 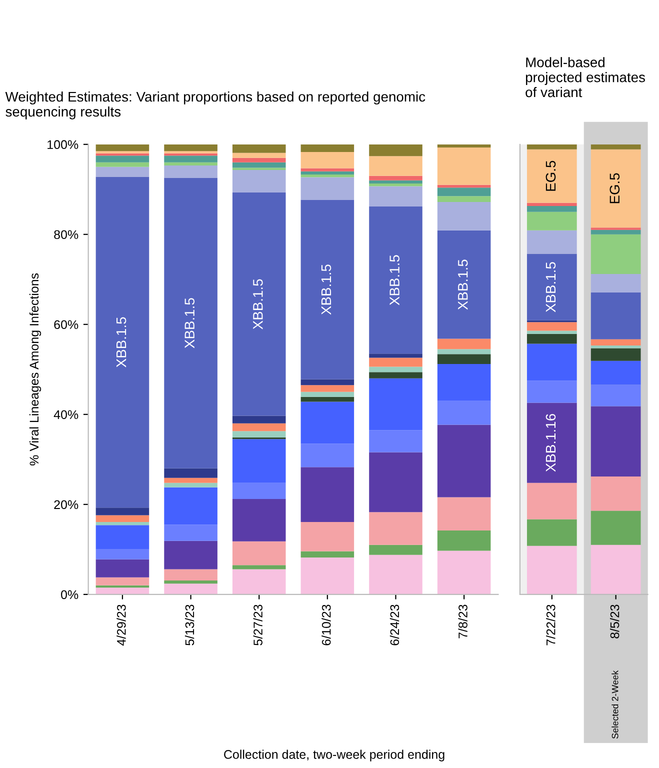 What do you see at coordinates (63, 145) in the screenshot?
I see `y-tick-label: 100%` at bounding box center [63, 145].